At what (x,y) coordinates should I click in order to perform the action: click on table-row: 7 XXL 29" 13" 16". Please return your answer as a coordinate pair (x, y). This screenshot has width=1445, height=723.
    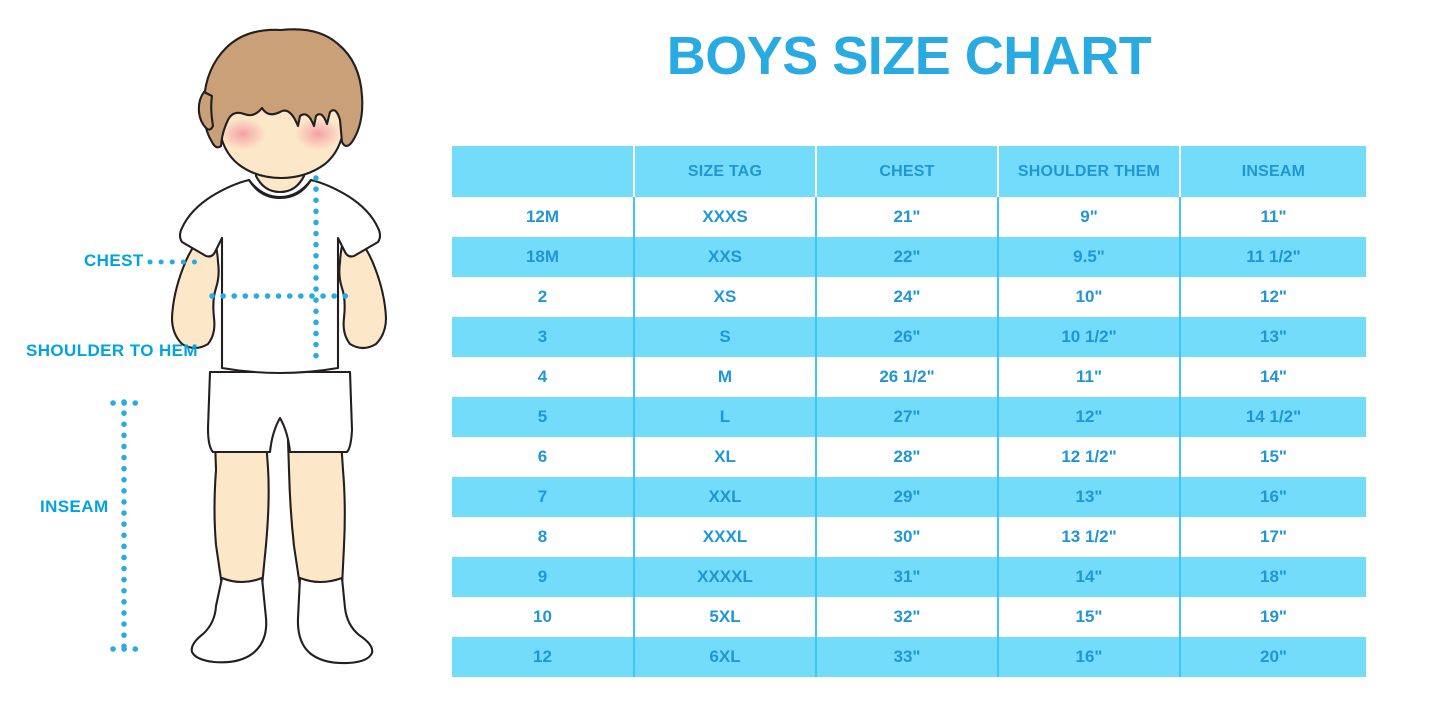
    Looking at the image, I should click on (909, 497).